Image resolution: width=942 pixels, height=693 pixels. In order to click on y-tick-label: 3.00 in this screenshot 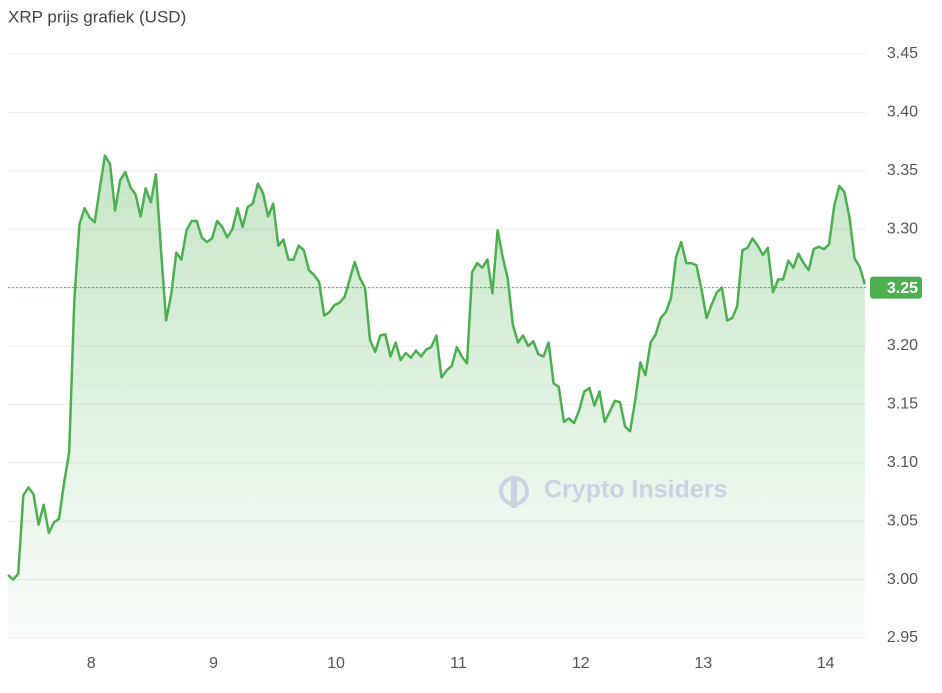, I will do `click(902, 579)`.